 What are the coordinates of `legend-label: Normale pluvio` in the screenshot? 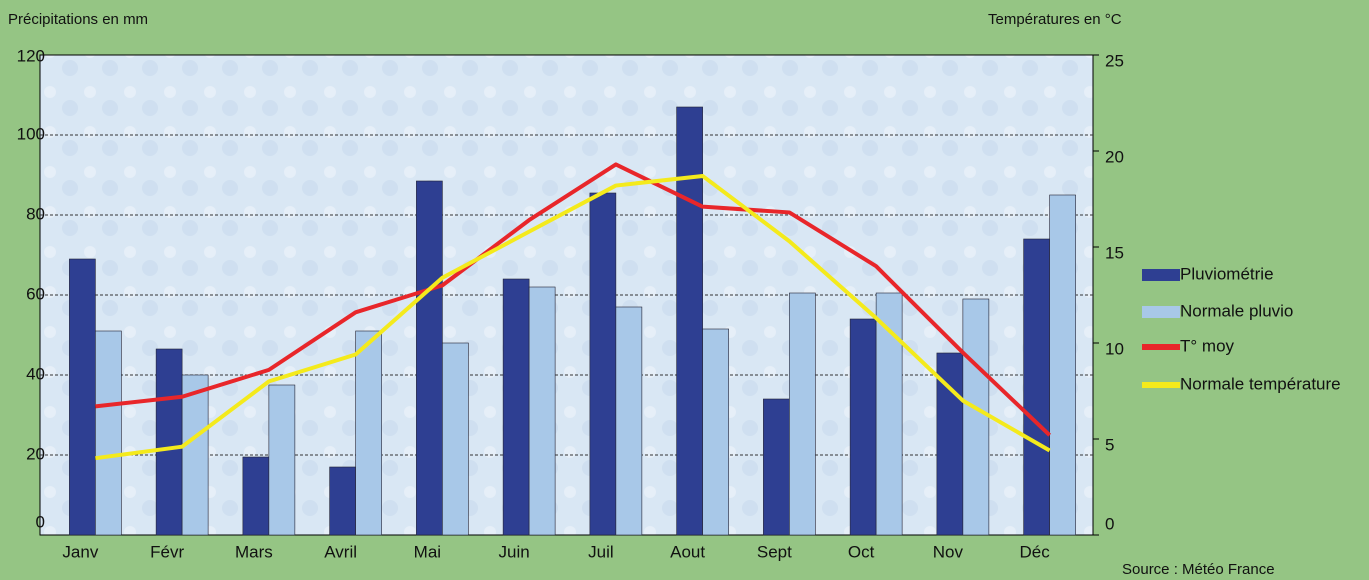 It's located at (1236, 310).